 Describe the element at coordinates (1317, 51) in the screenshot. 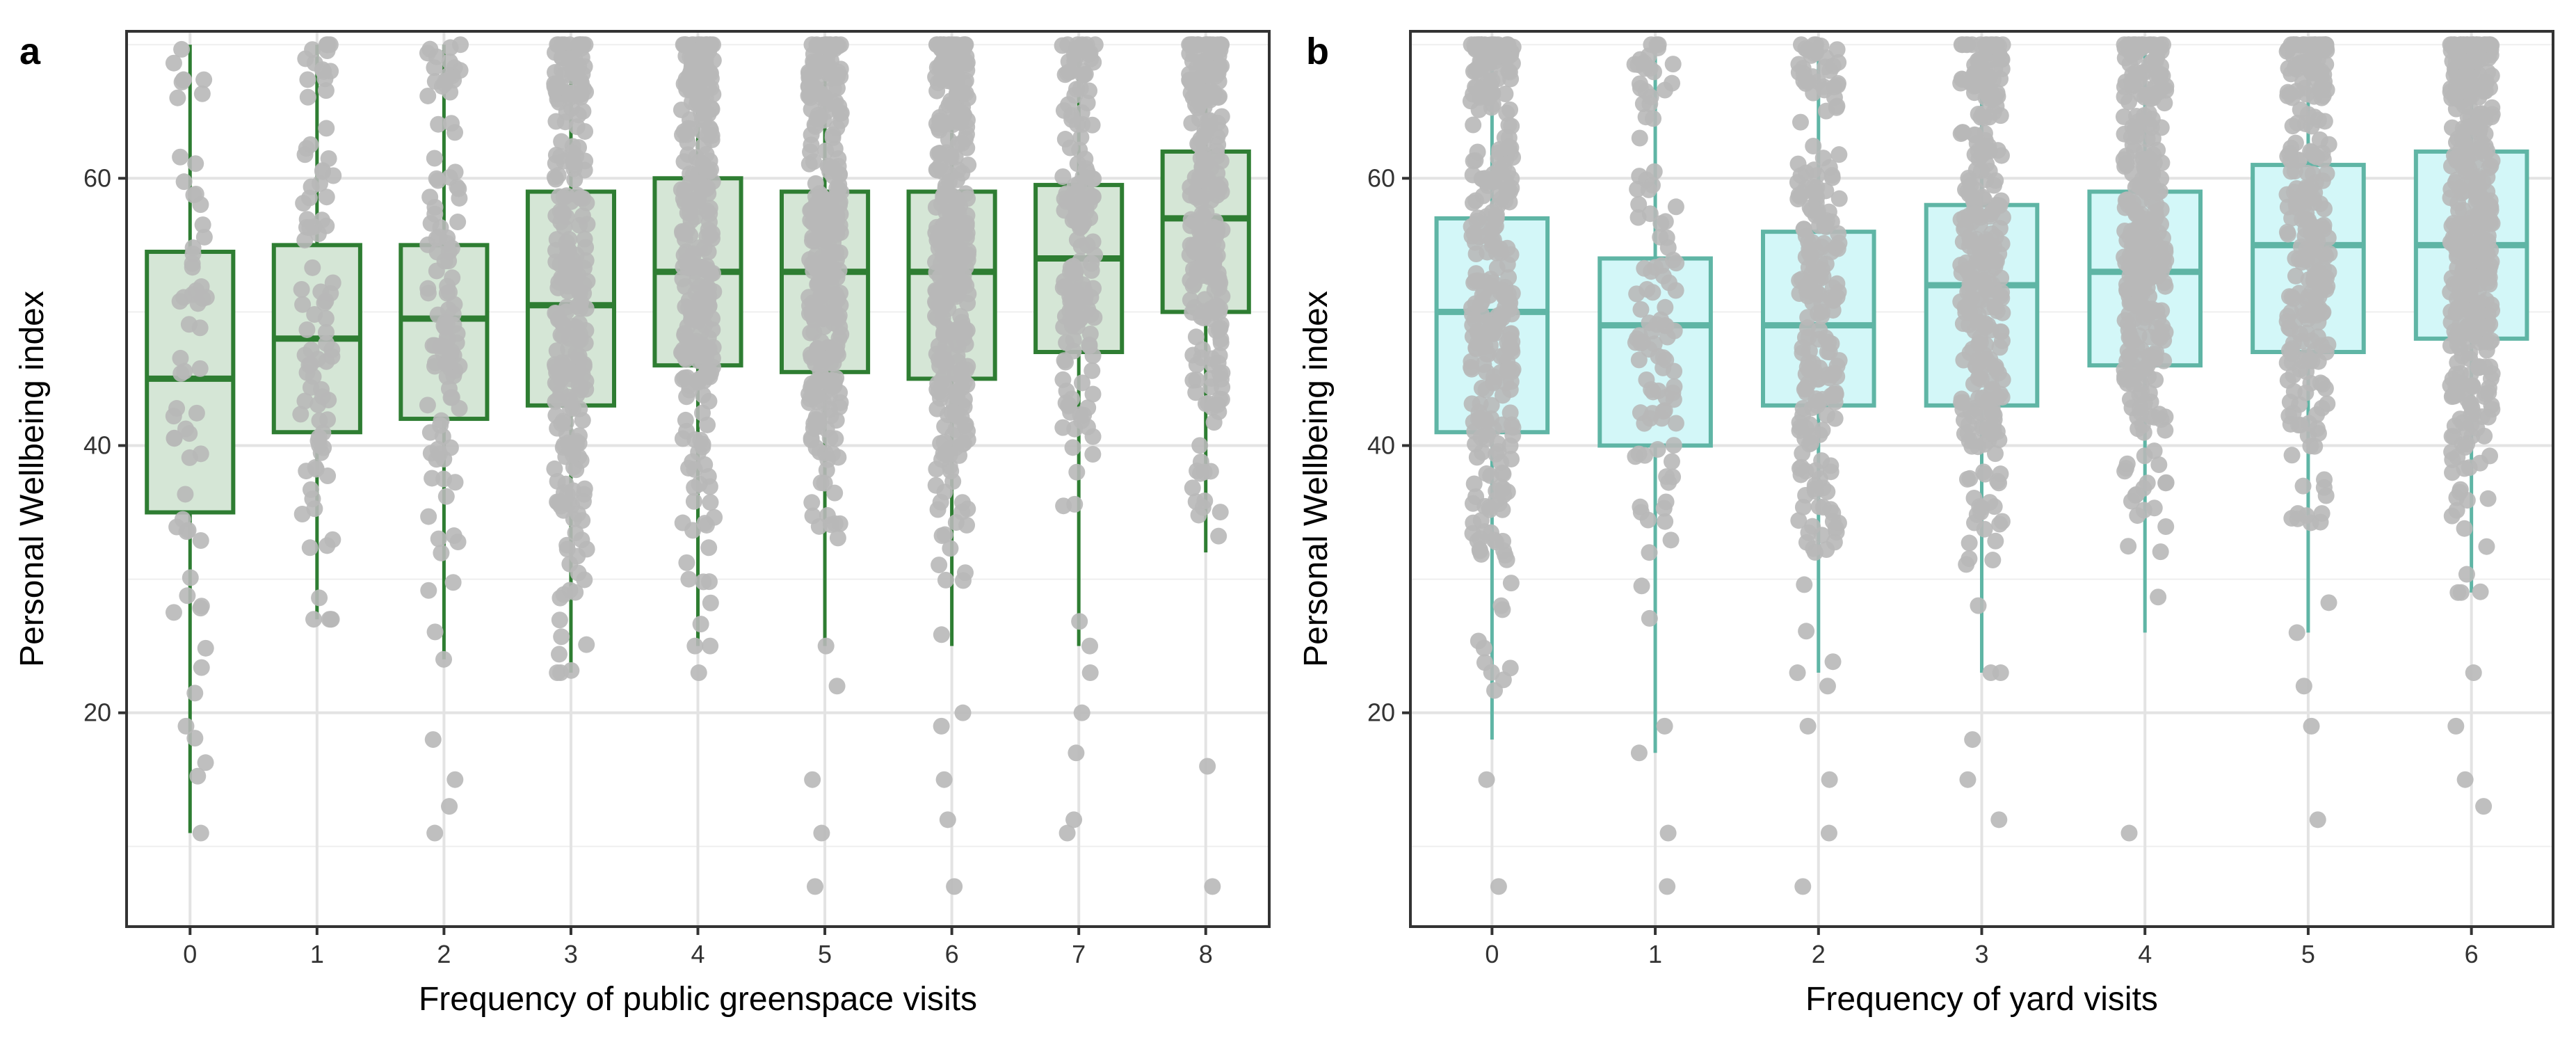

I see `panel-letter: b` at that location.